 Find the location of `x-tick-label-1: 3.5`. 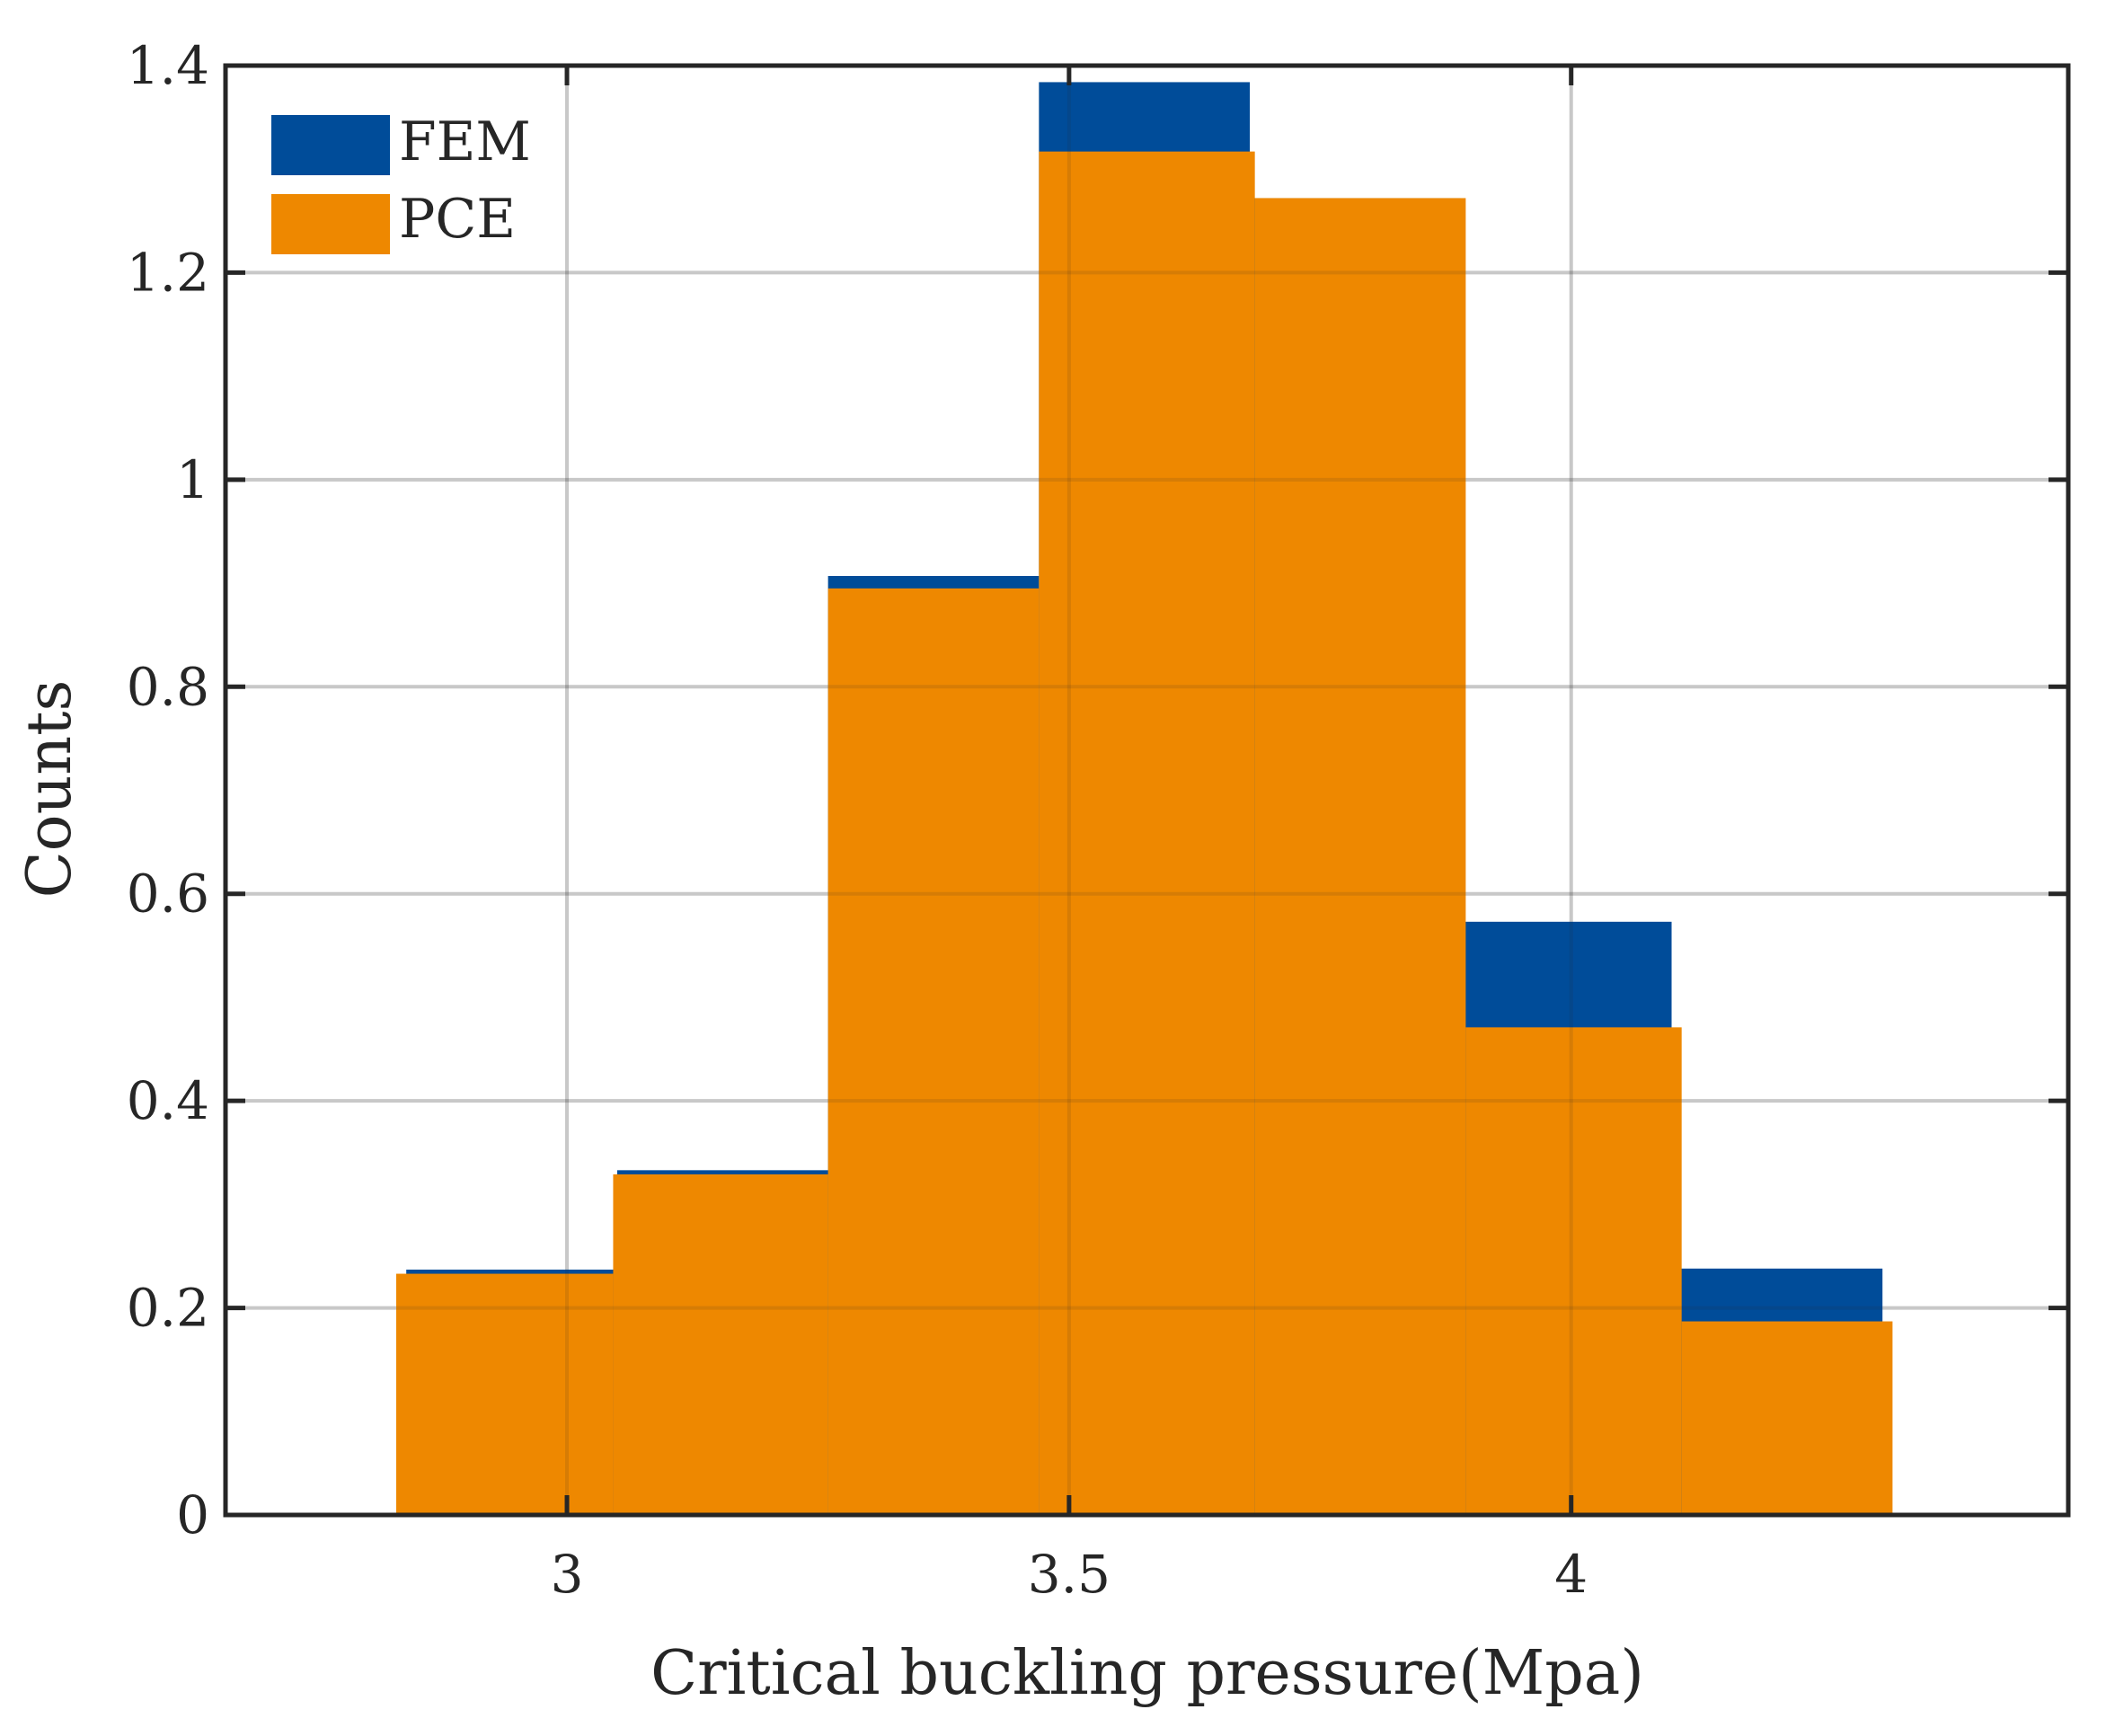

x-tick-label-1: 3.5 is located at coordinates (1070, 1574).